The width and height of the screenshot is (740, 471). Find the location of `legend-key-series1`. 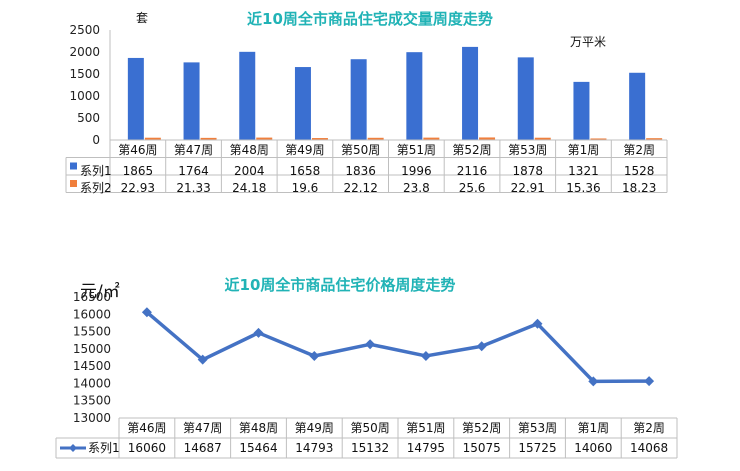

legend-key-series1 is located at coordinates (73, 166).